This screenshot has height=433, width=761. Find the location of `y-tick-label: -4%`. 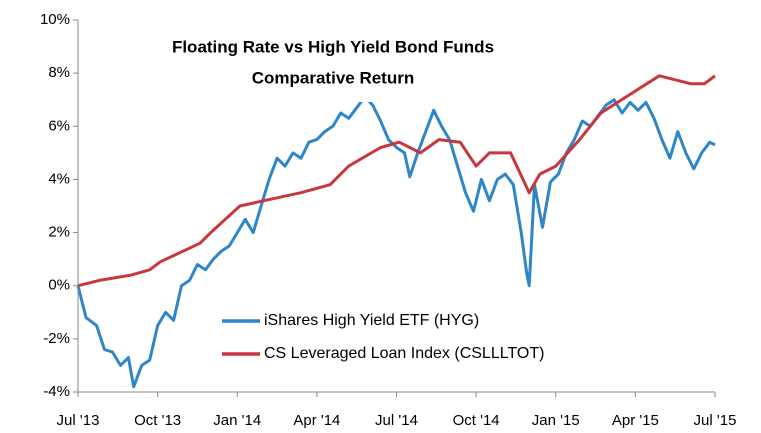

y-tick-label: -4% is located at coordinates (56, 391).